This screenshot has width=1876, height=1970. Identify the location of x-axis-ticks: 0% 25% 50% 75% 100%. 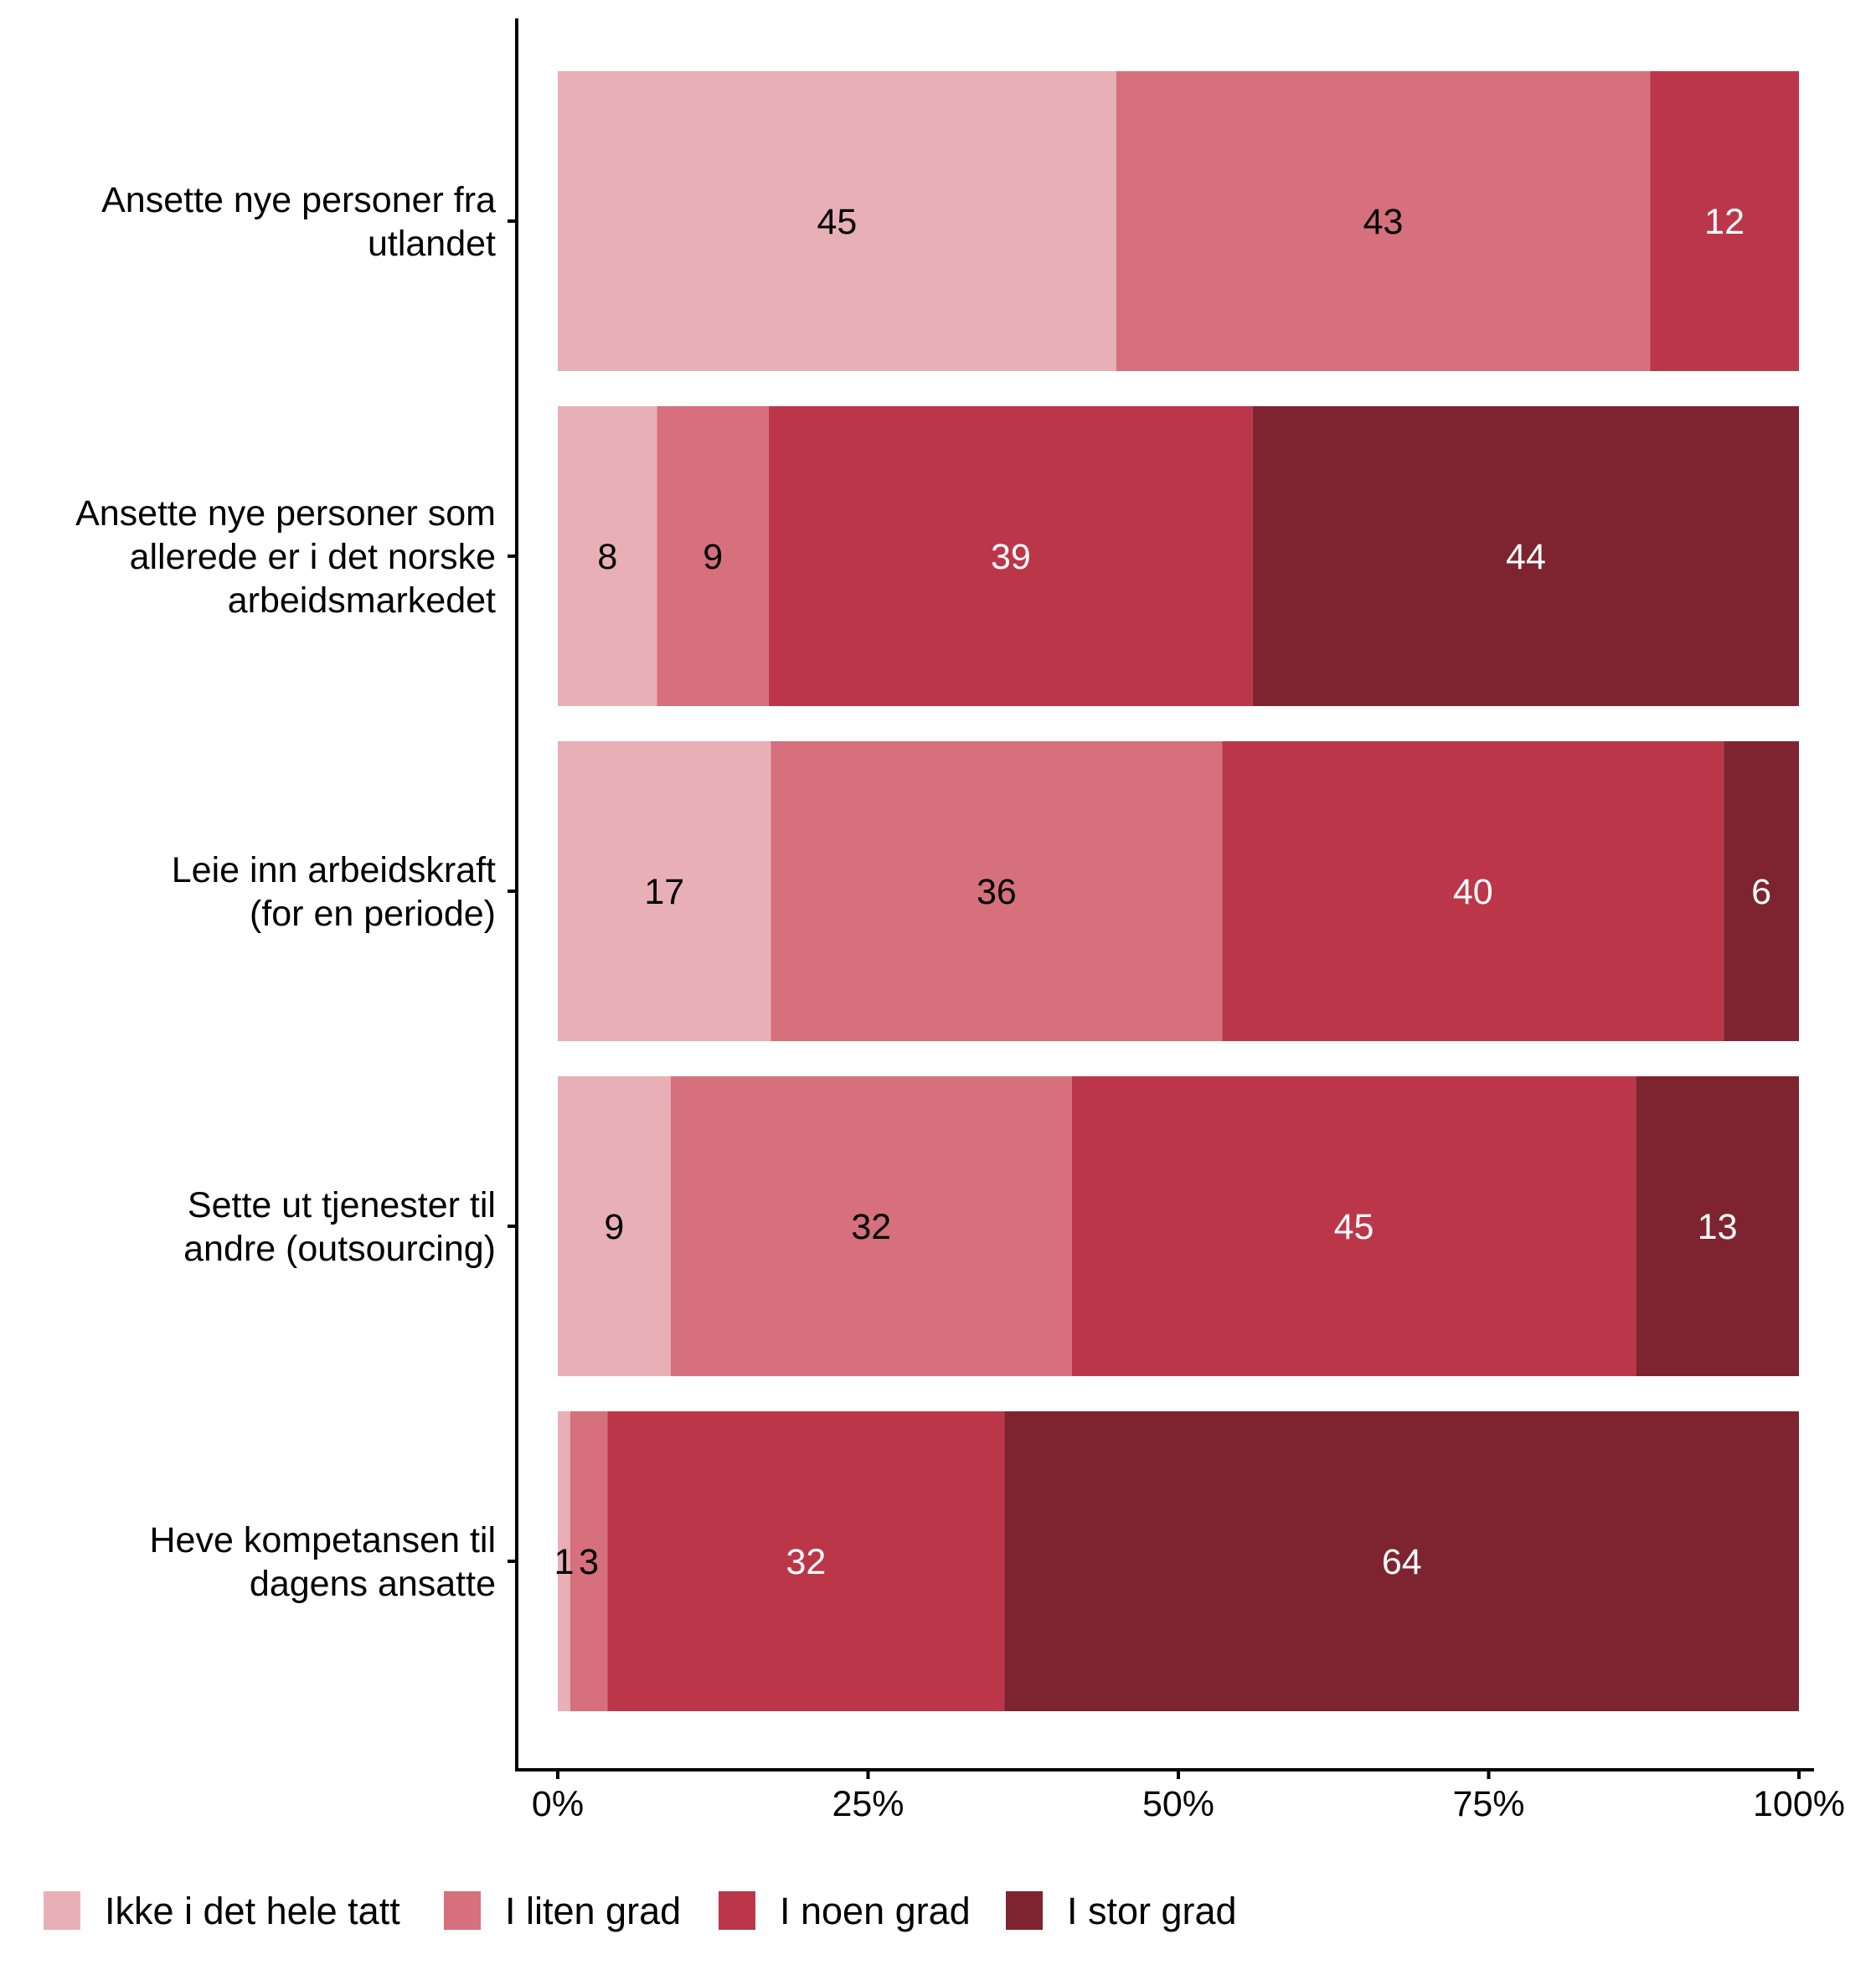
(1188, 1797).